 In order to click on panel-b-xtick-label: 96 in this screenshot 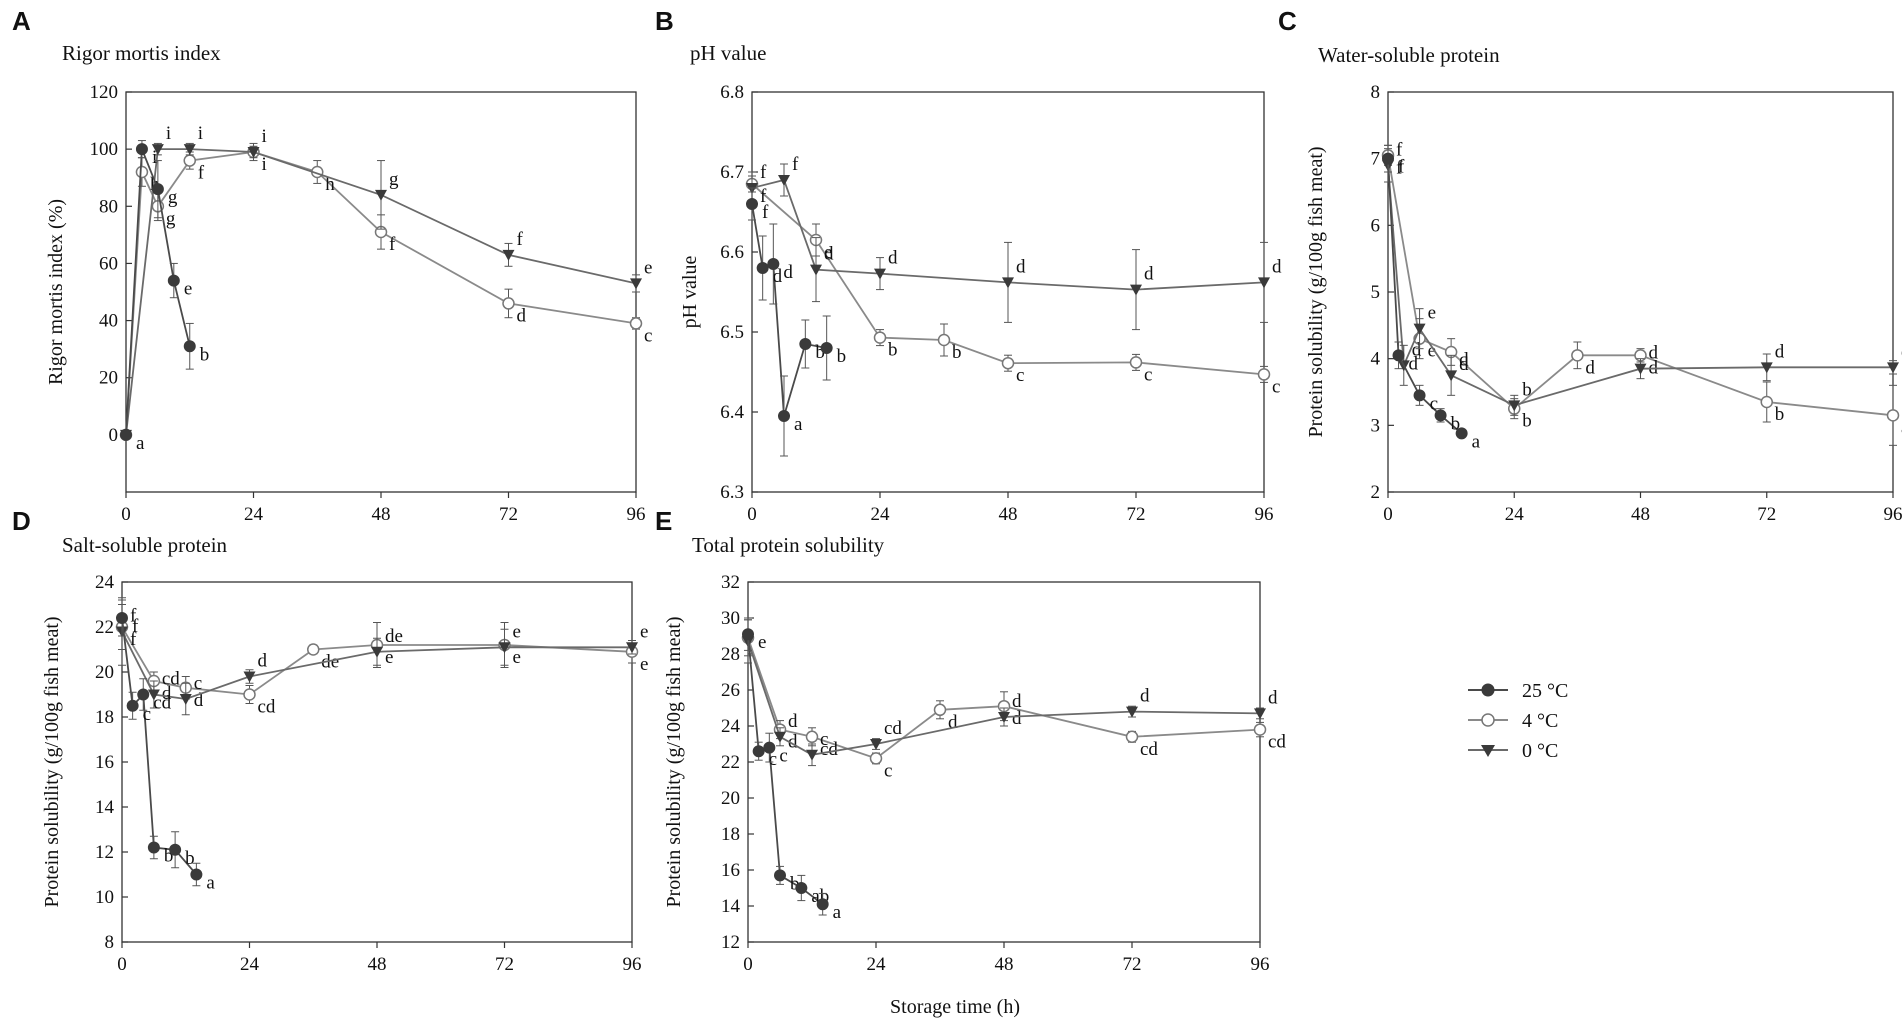, I will do `click(1264, 514)`.